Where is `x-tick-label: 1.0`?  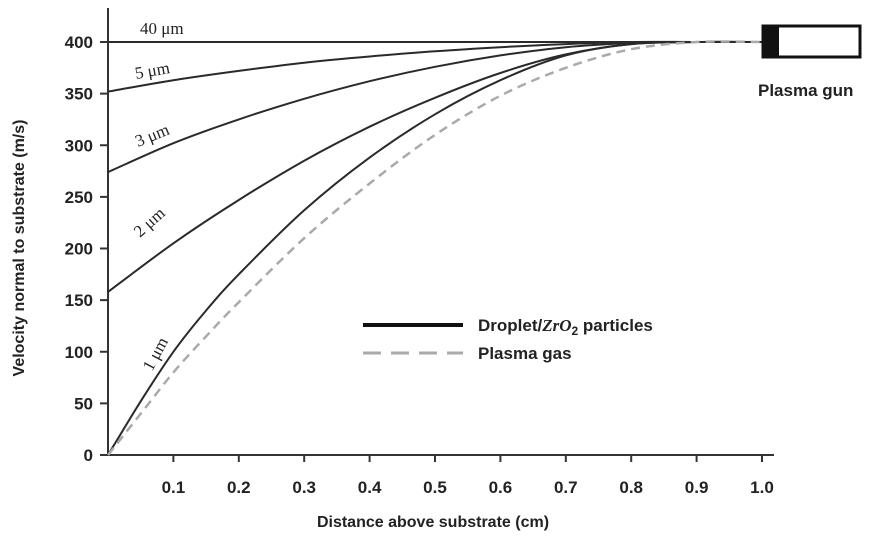 x-tick-label: 1.0 is located at coordinates (762, 487).